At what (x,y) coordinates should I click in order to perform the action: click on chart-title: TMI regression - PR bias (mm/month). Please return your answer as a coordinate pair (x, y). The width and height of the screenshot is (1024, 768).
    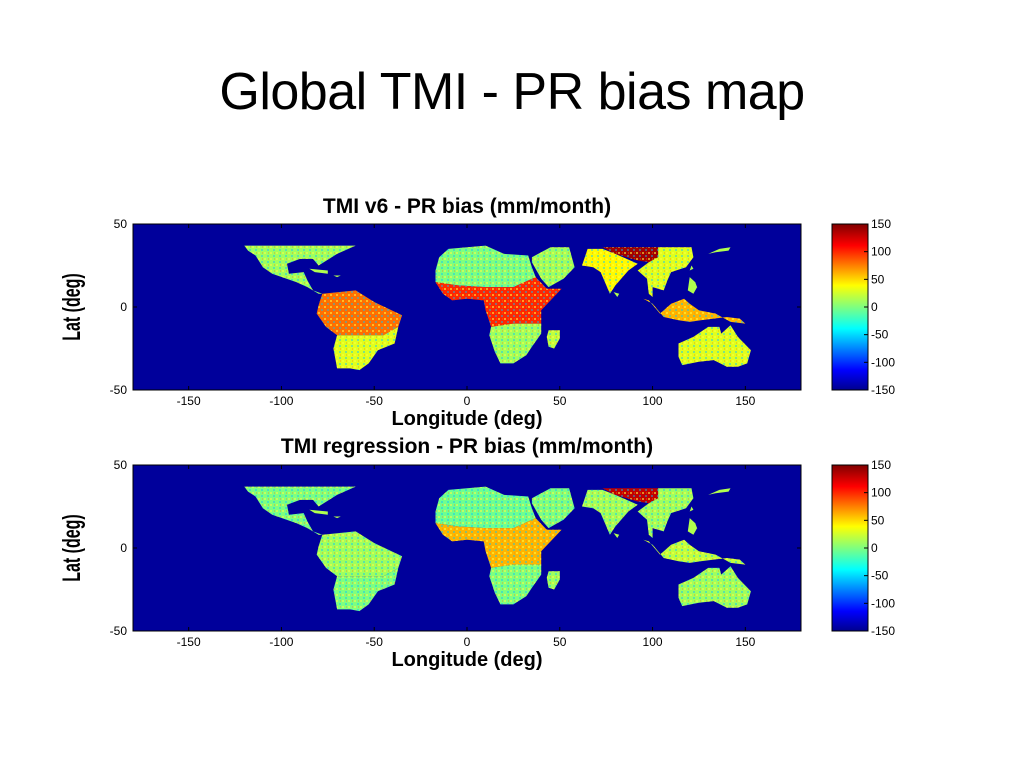
    Looking at the image, I should click on (467, 446).